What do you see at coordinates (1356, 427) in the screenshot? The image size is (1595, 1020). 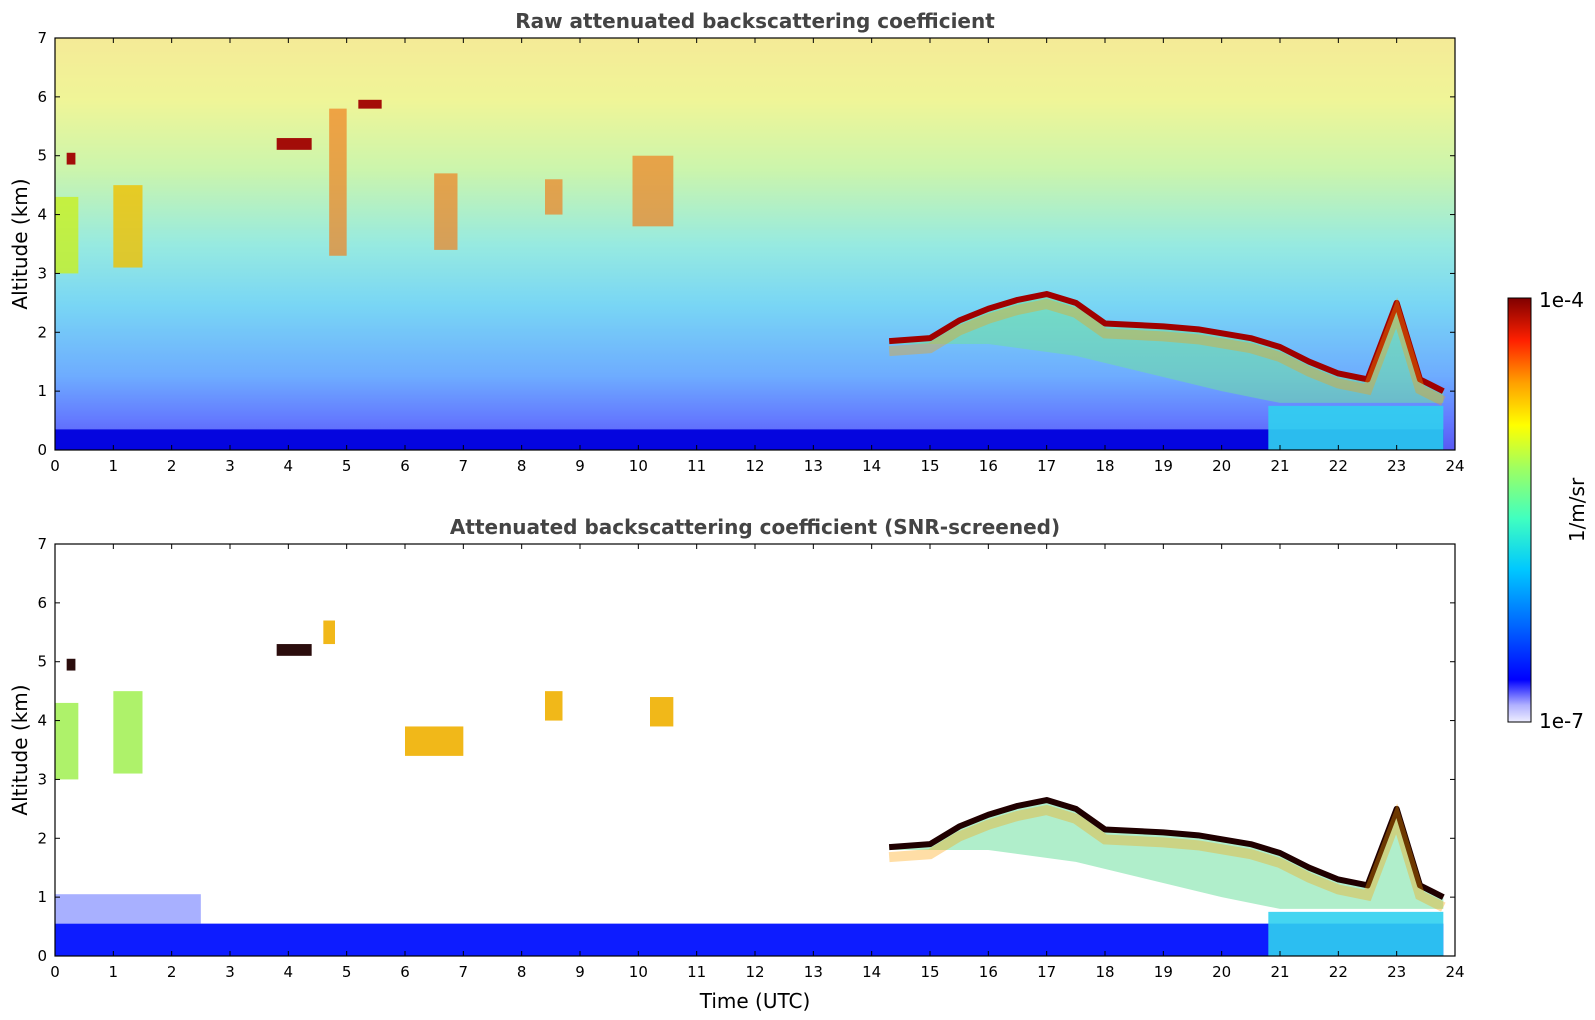 I see `cloud-base-region` at bounding box center [1356, 427].